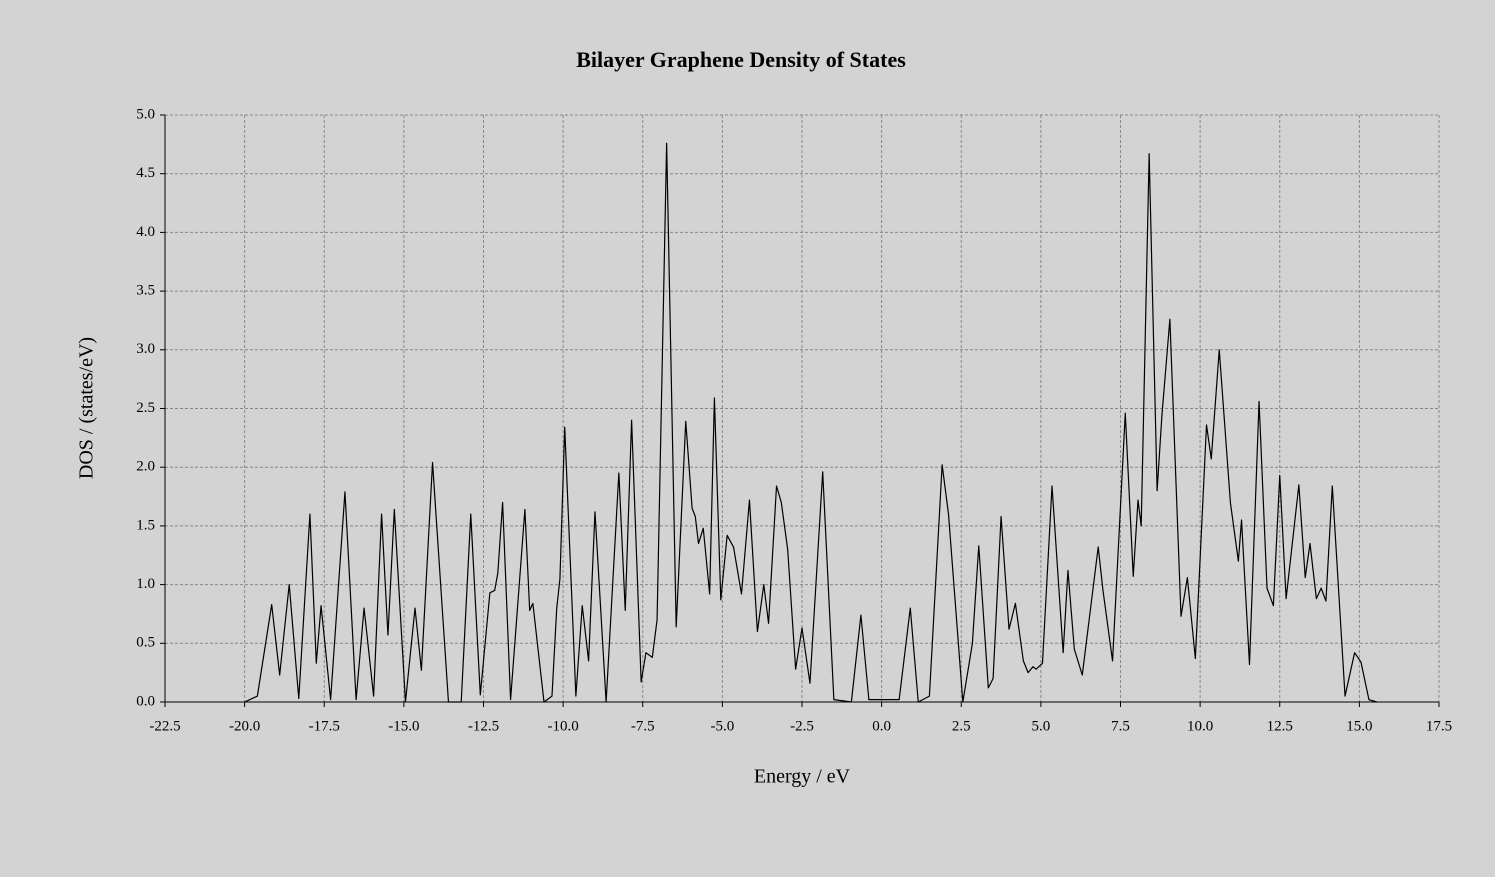 The image size is (1495, 877). What do you see at coordinates (145, 525) in the screenshot?
I see `y-tick-label: 1.5` at bounding box center [145, 525].